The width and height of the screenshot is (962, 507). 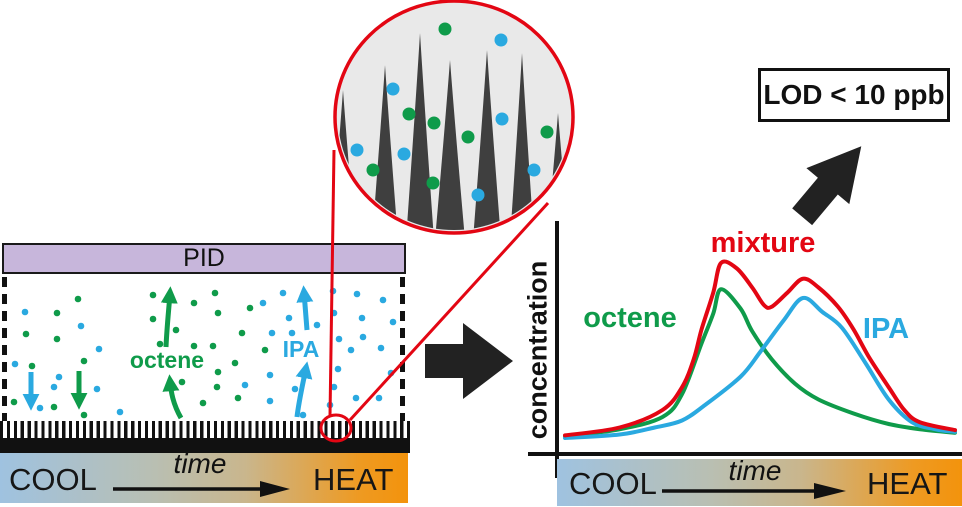 I want to click on process-arrow-icon, so click(x=469, y=361).